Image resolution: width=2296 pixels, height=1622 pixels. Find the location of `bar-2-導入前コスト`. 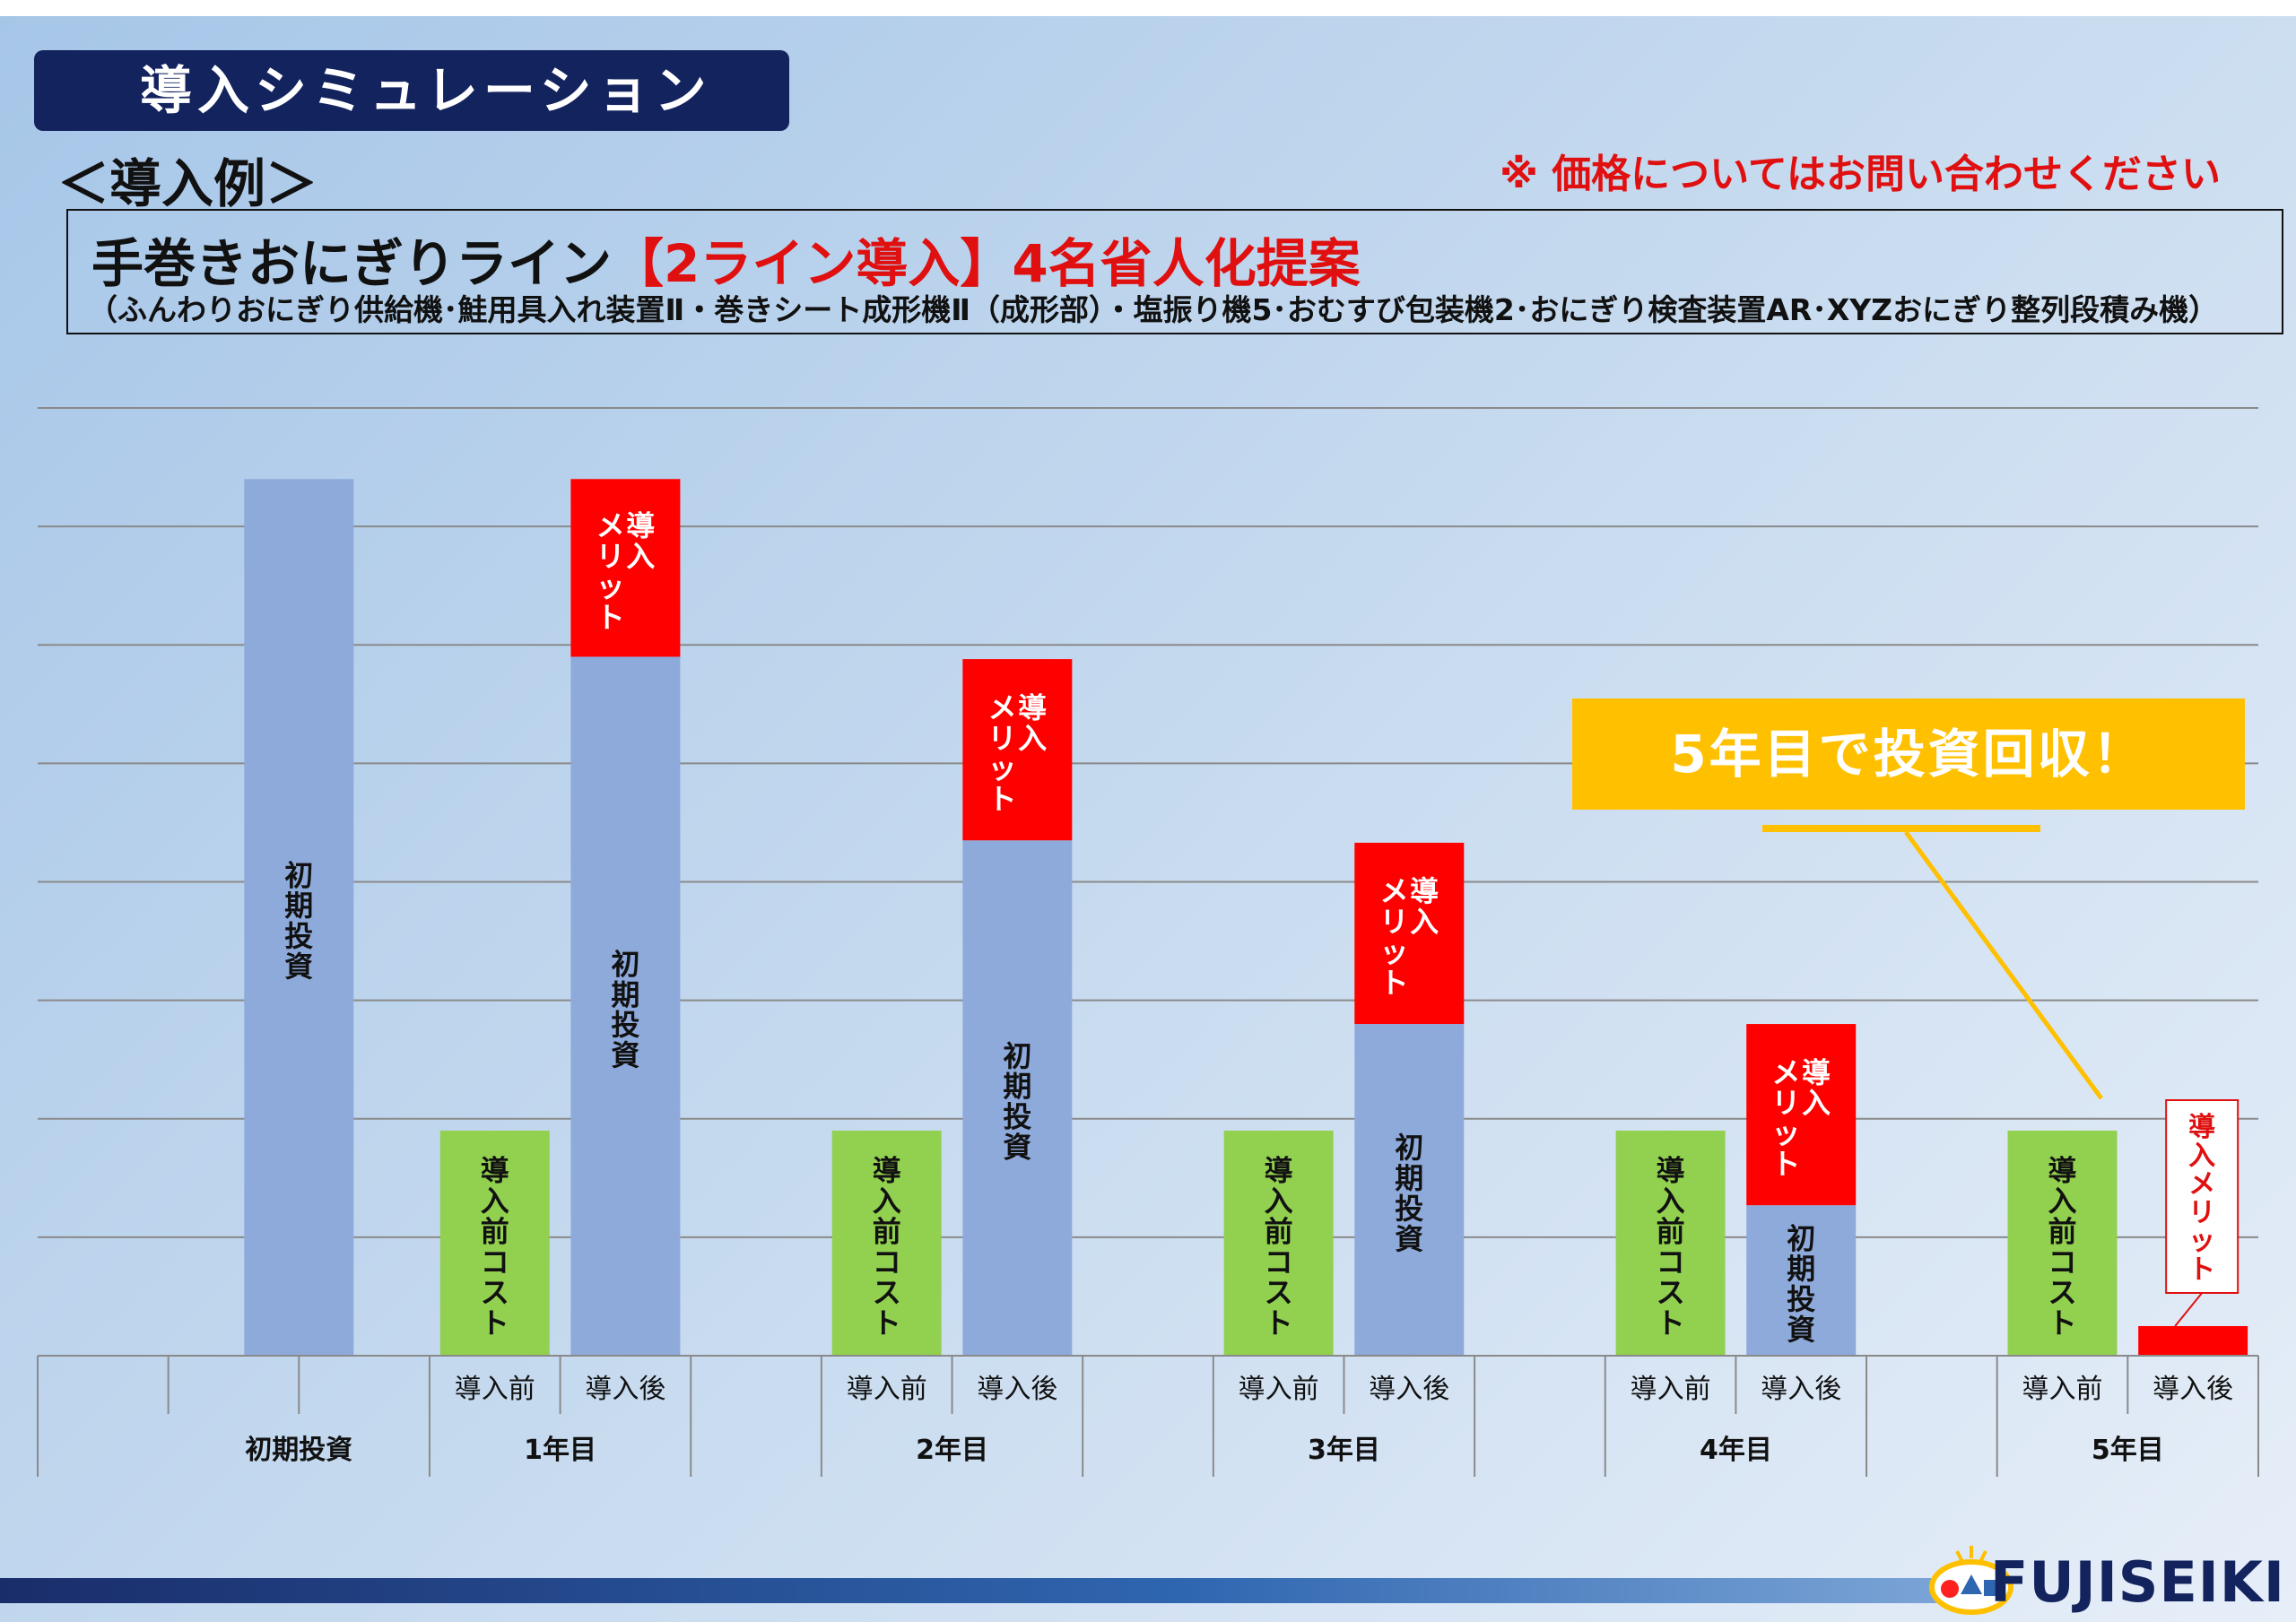

bar-2-導入前コスト is located at coordinates (494, 1243).